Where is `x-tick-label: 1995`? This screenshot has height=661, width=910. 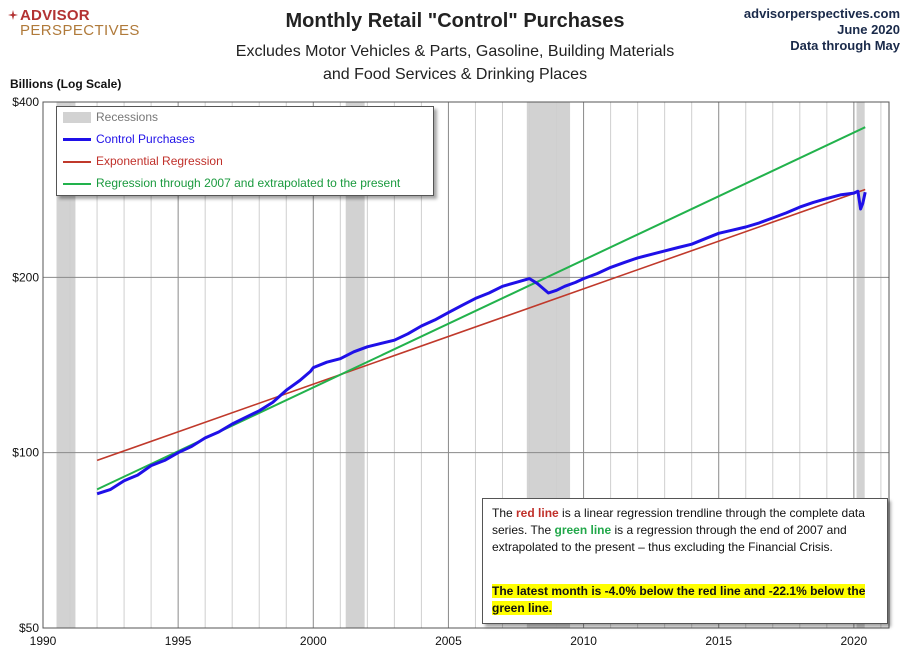
x-tick-label: 1995 is located at coordinates (178, 641).